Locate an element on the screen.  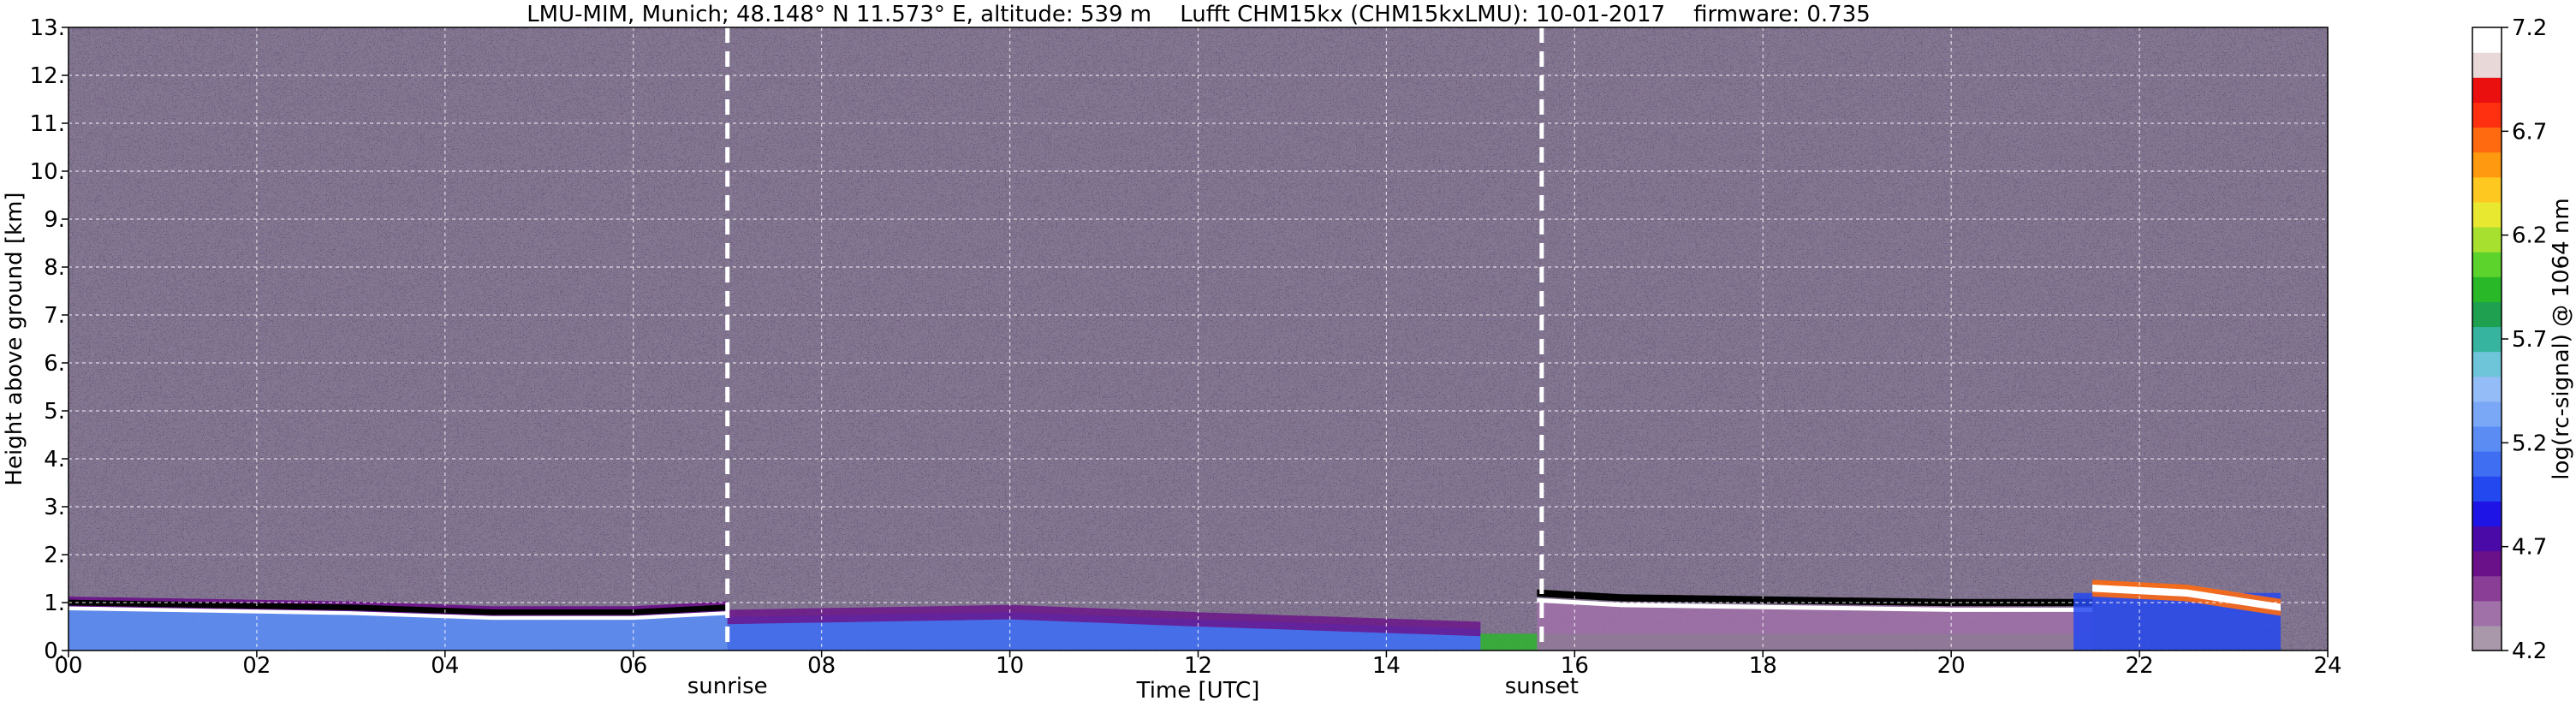
x-tick-label: 16 is located at coordinates (1575, 666).